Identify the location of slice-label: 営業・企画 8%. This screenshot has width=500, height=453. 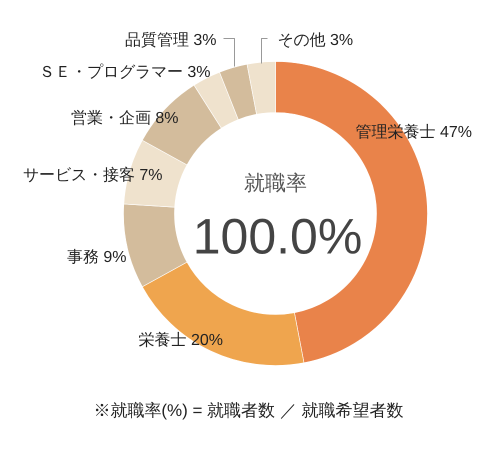
(124, 118).